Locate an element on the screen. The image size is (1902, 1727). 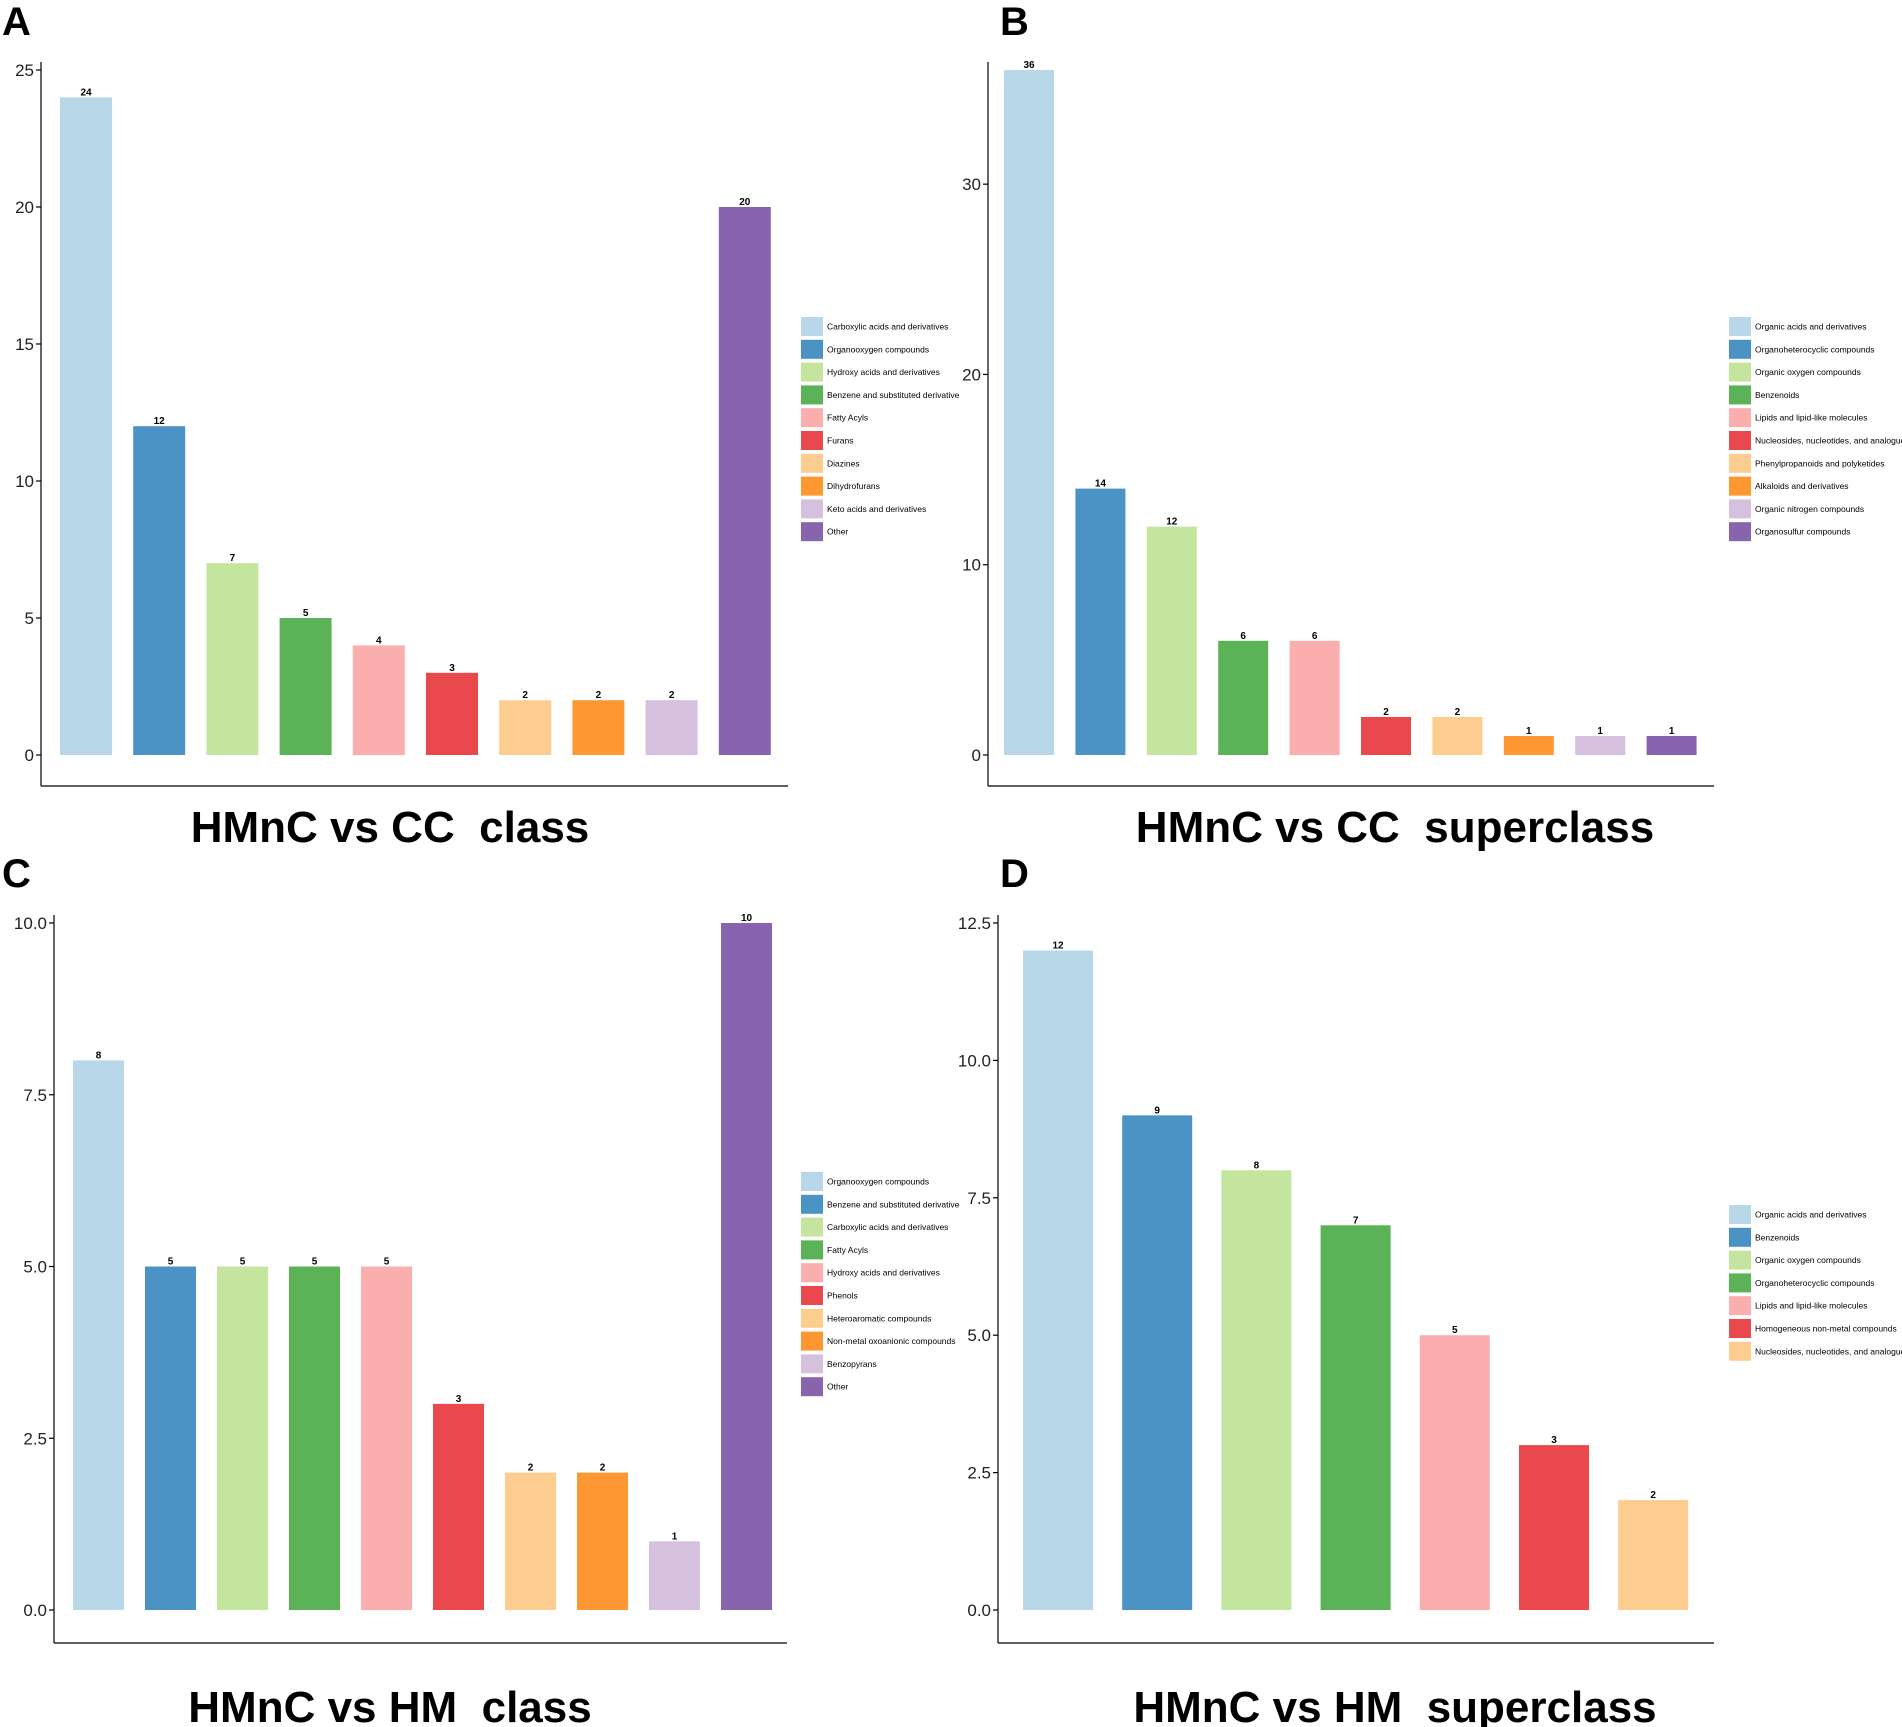
panel-d-legend-label: Benzenoids is located at coordinates (1777, 1237).